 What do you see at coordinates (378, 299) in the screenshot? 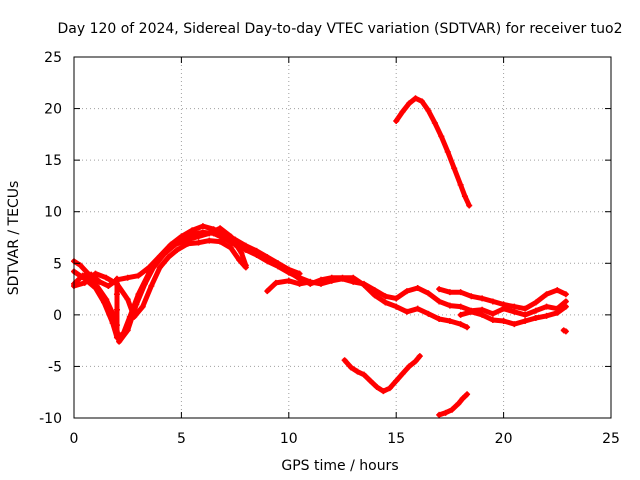
I see `series-sat-f` at bounding box center [378, 299].